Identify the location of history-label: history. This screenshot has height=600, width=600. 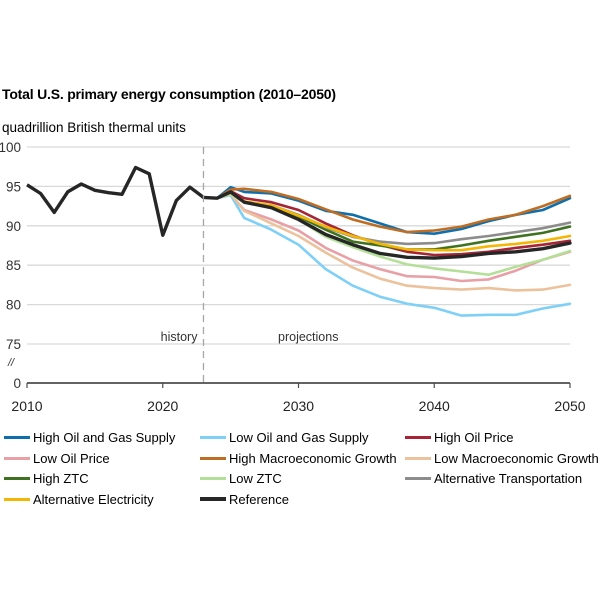
(180, 337).